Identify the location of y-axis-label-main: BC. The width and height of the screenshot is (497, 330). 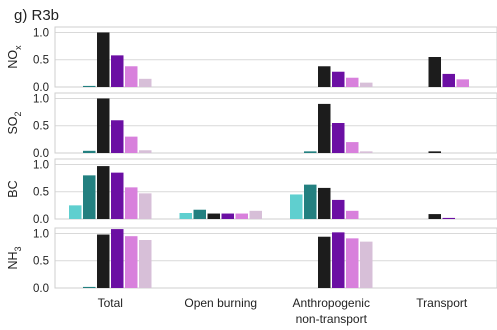
(13, 188).